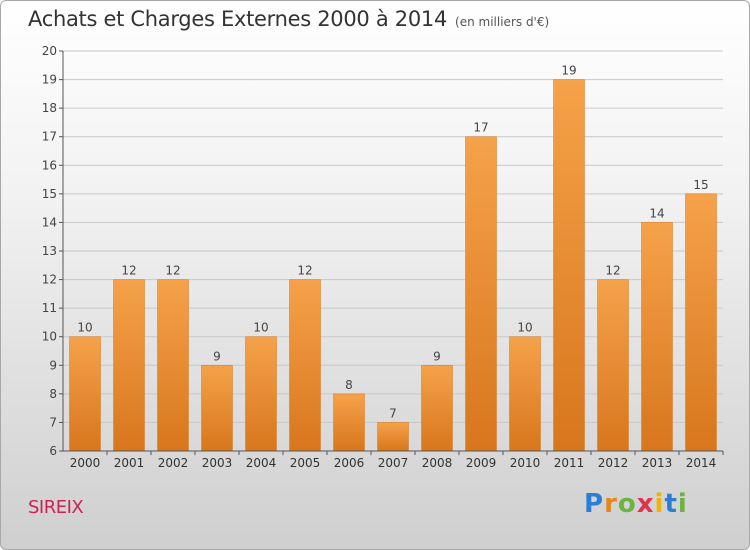 This screenshot has width=750, height=550. Describe the element at coordinates (49, 51) in the screenshot. I see `y-tick-label: 20` at that location.